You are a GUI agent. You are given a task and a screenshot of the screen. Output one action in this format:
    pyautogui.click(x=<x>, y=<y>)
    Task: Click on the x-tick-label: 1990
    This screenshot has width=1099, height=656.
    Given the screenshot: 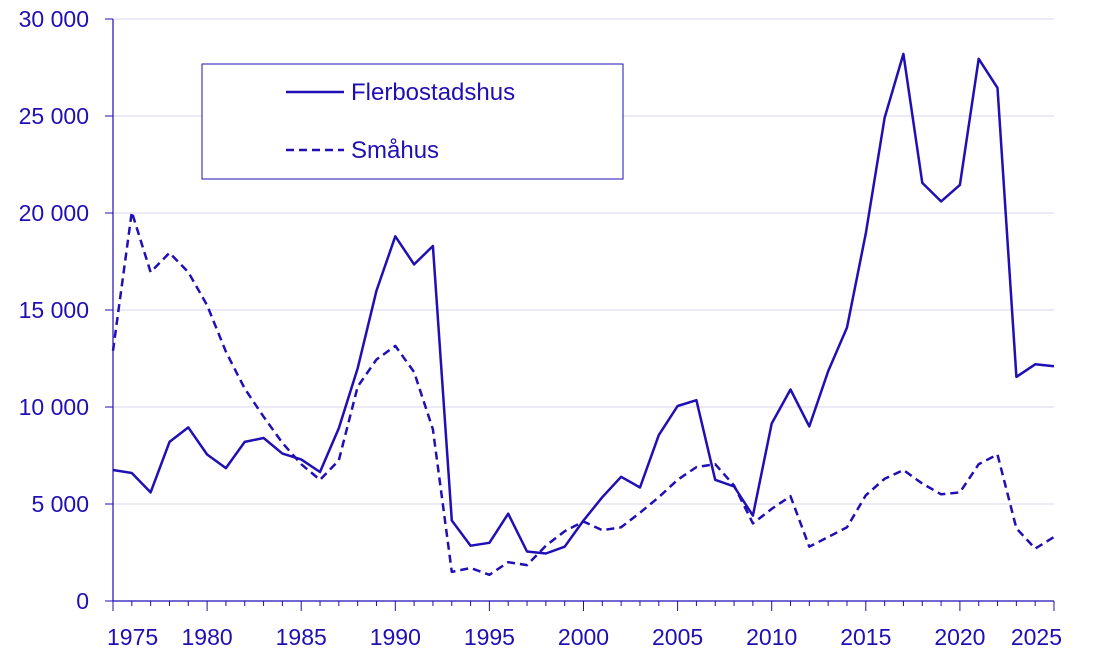 What is the action you would take?
    pyautogui.click(x=395, y=637)
    